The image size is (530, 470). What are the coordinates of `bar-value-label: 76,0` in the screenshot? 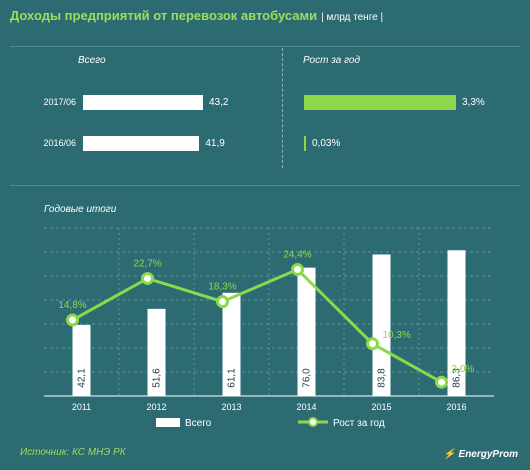 It's located at (307, 378).